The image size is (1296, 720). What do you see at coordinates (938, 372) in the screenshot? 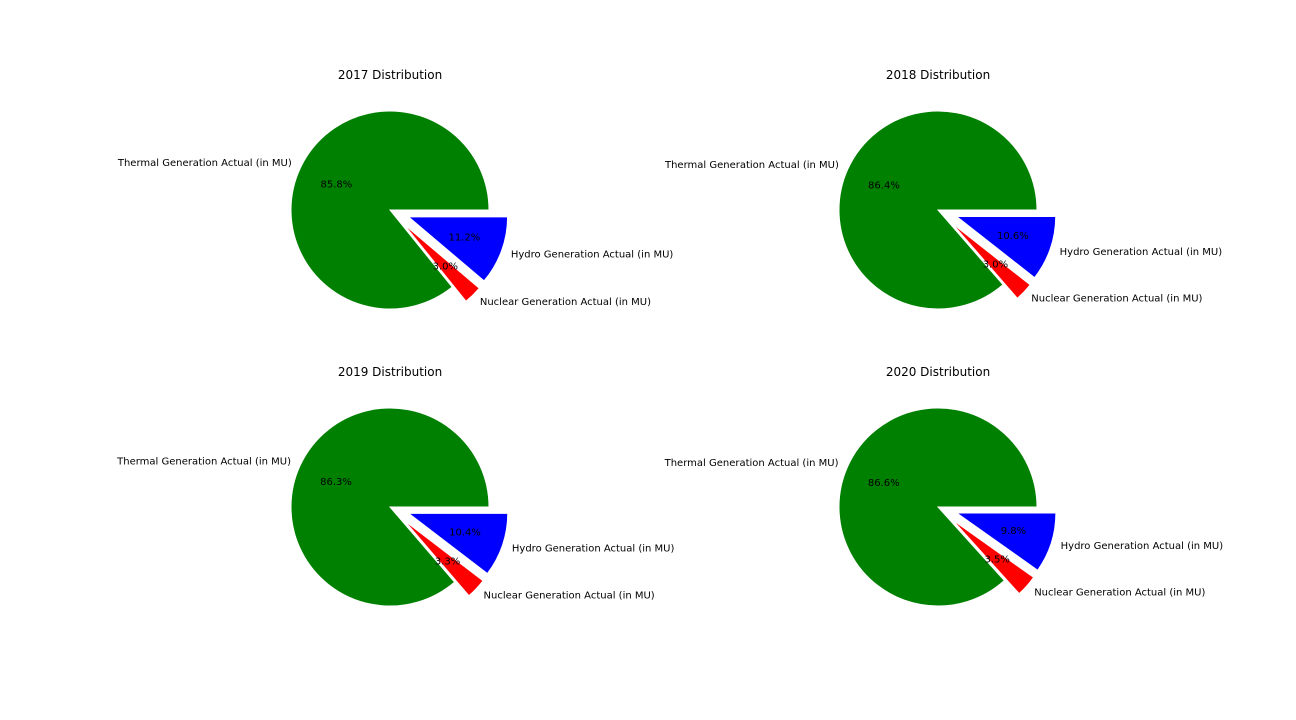
I see `pie-title-2020: 2020 Distribution` at bounding box center [938, 372].